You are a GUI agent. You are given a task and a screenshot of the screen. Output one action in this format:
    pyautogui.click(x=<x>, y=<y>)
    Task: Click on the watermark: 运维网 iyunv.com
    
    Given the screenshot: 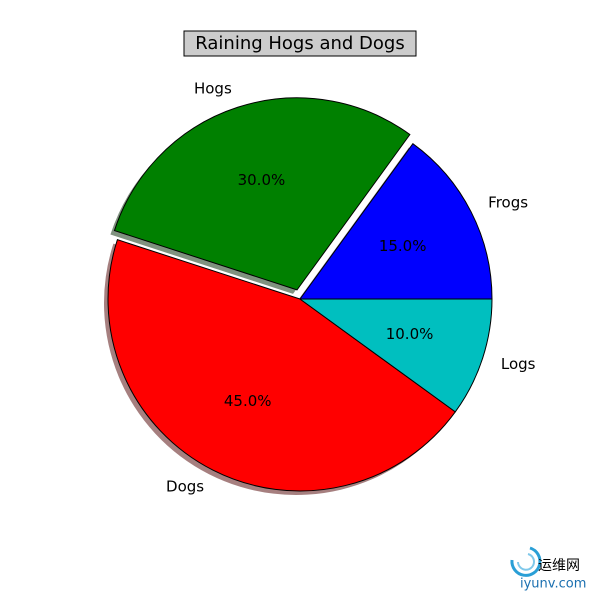 What is the action you would take?
    pyautogui.click(x=548, y=569)
    